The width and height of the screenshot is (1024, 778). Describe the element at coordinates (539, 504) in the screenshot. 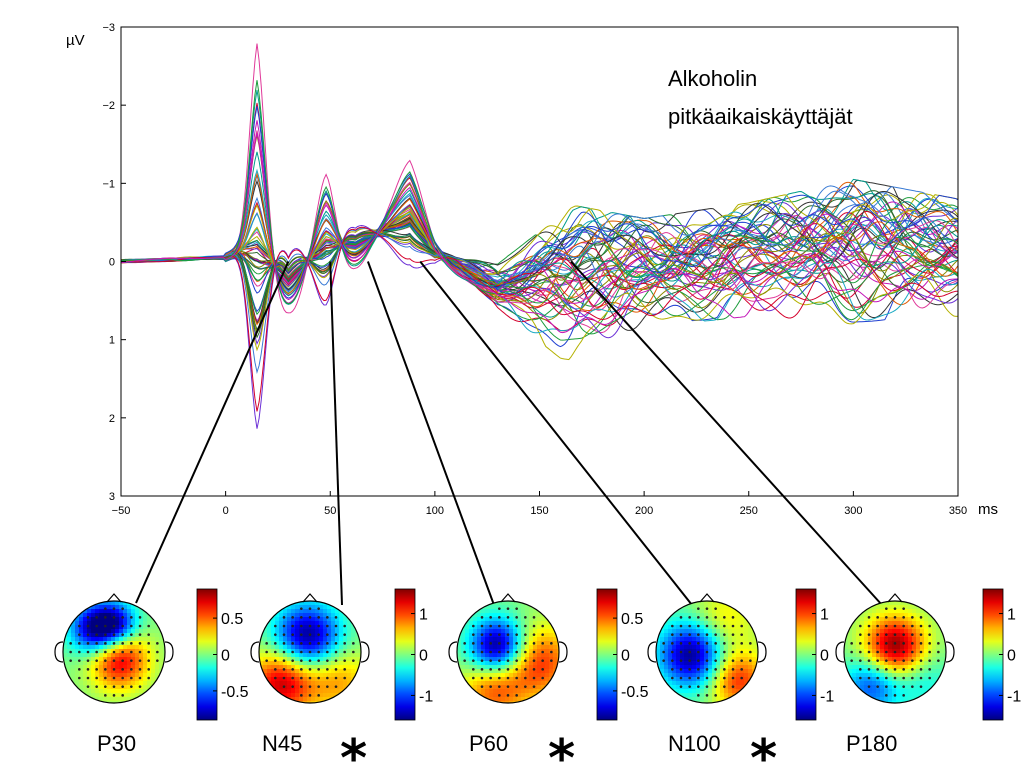

I see `x-axis-ticks: −50 0 50 100 150 200 250 300 350` at that location.